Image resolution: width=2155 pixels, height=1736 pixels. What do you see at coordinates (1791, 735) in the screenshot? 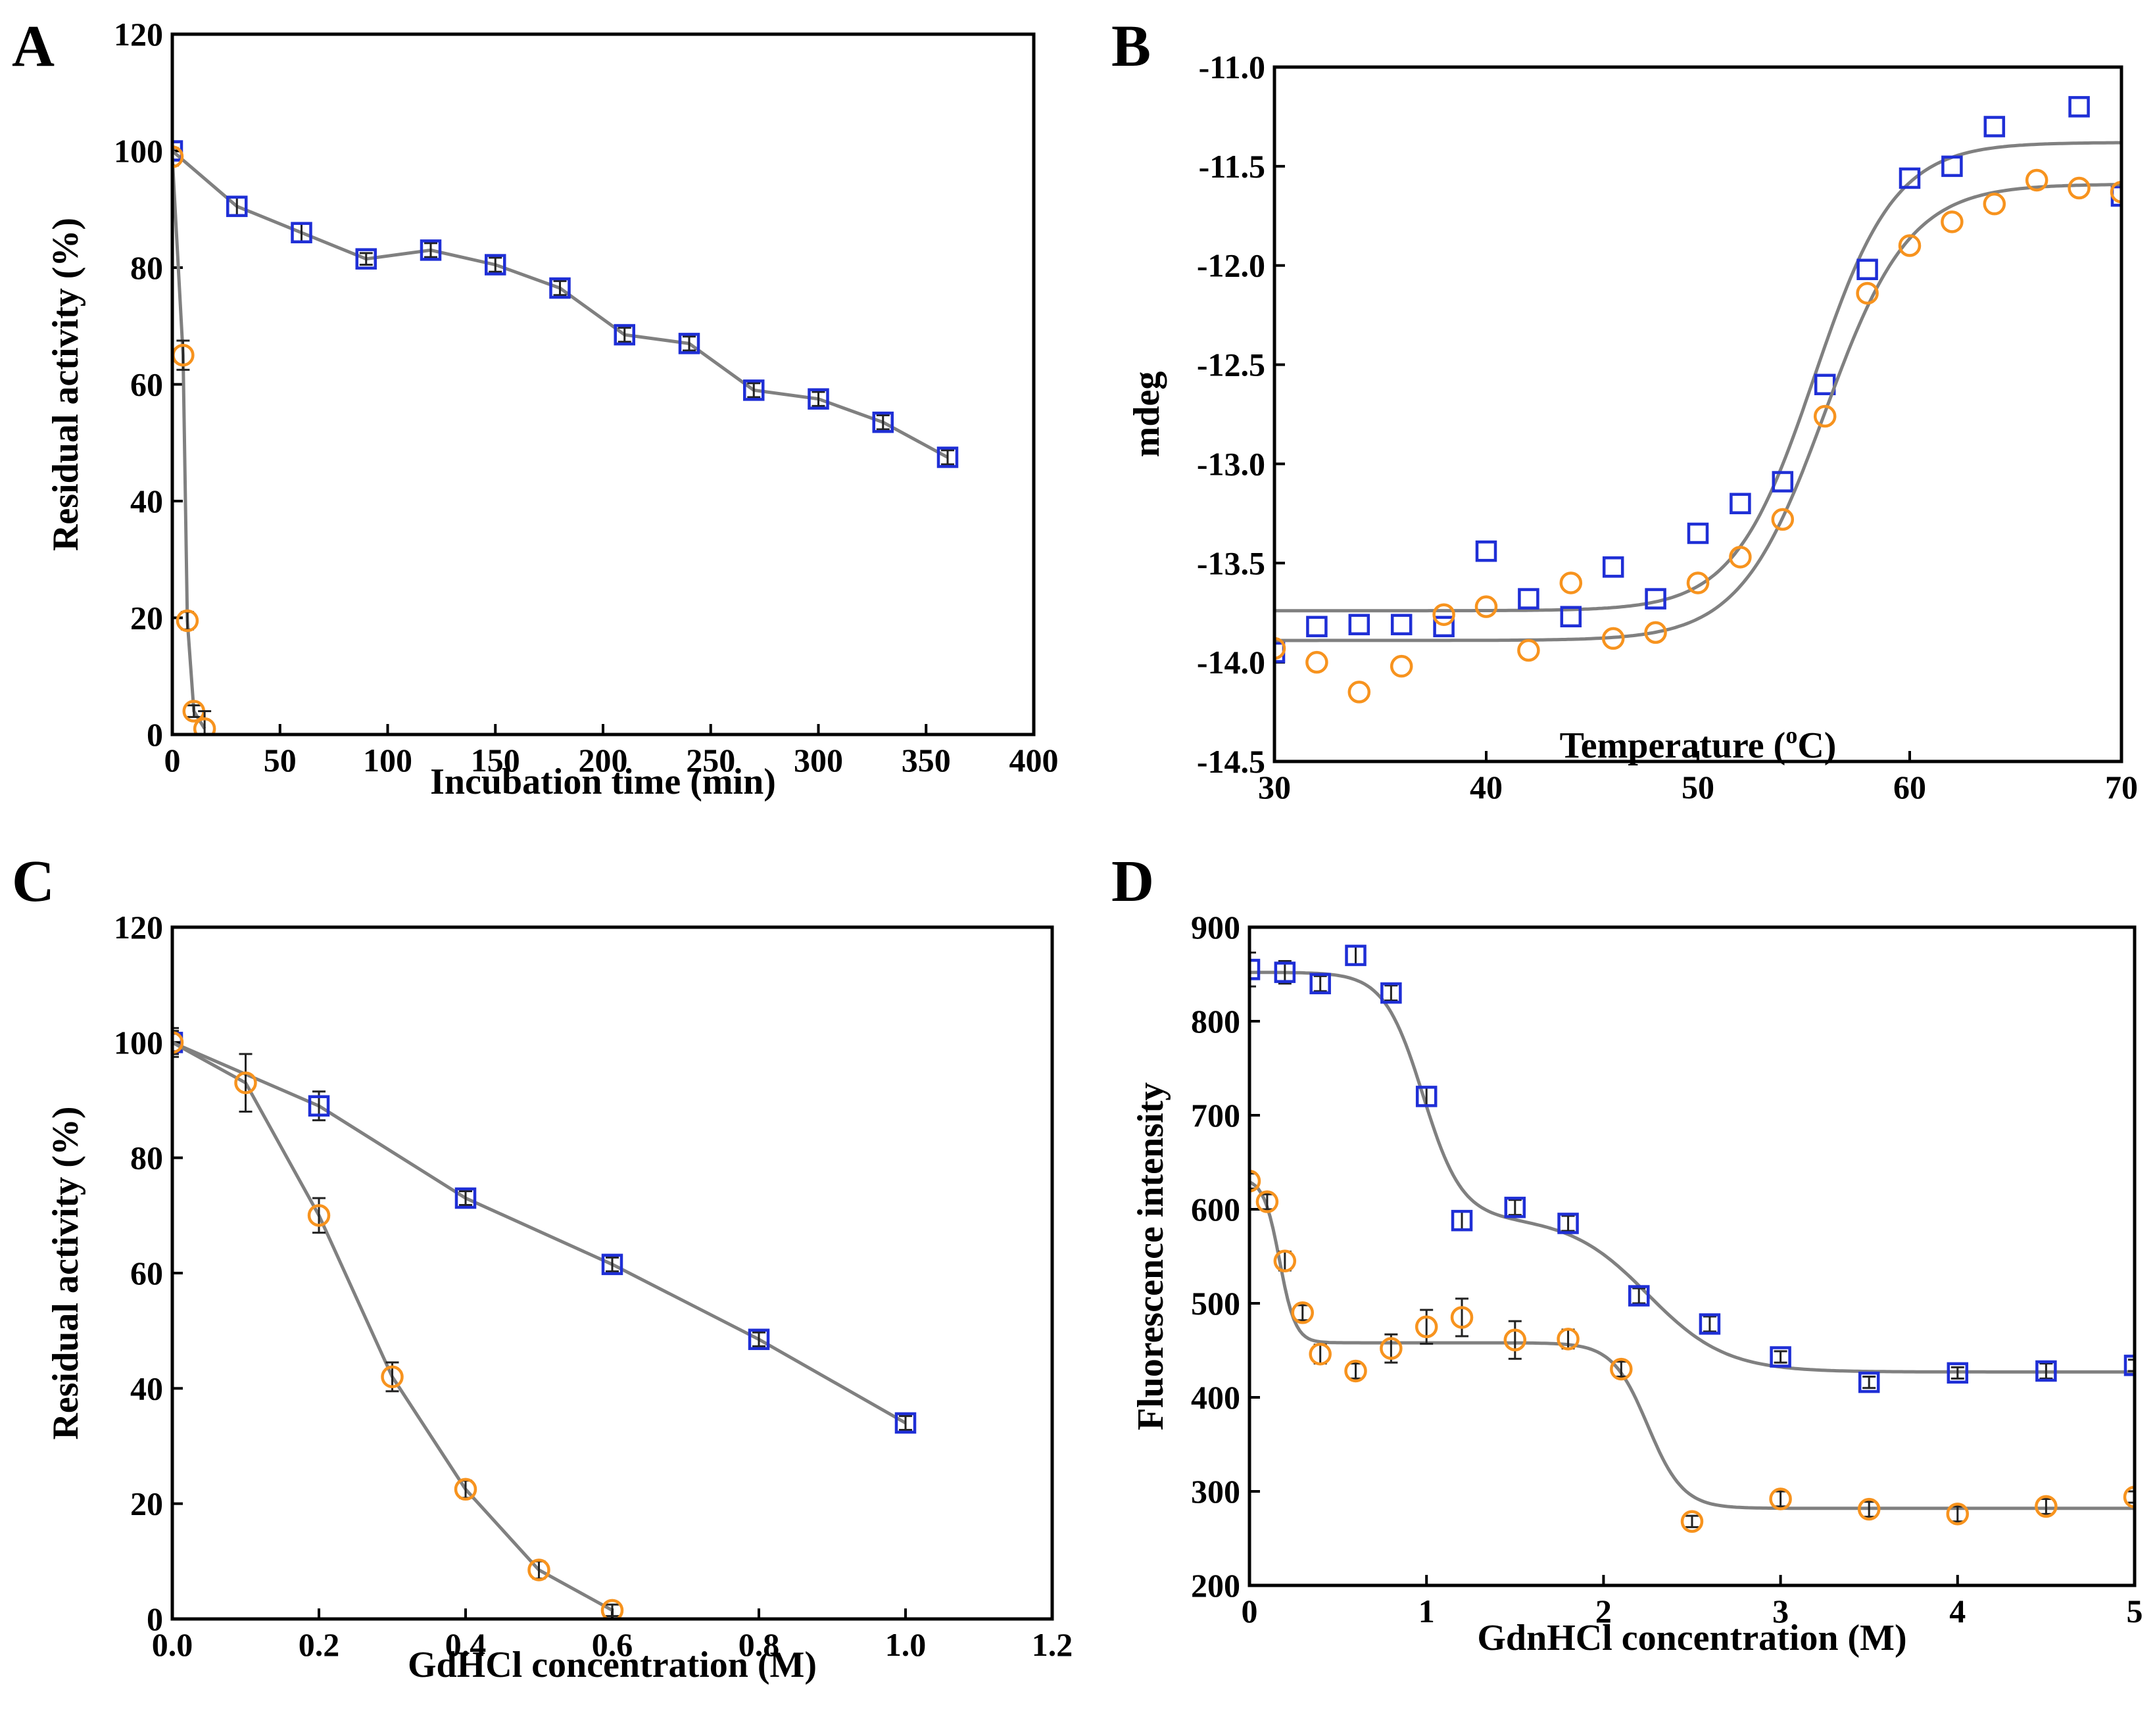
I see `x-axis-label-superscript: o` at bounding box center [1791, 735].